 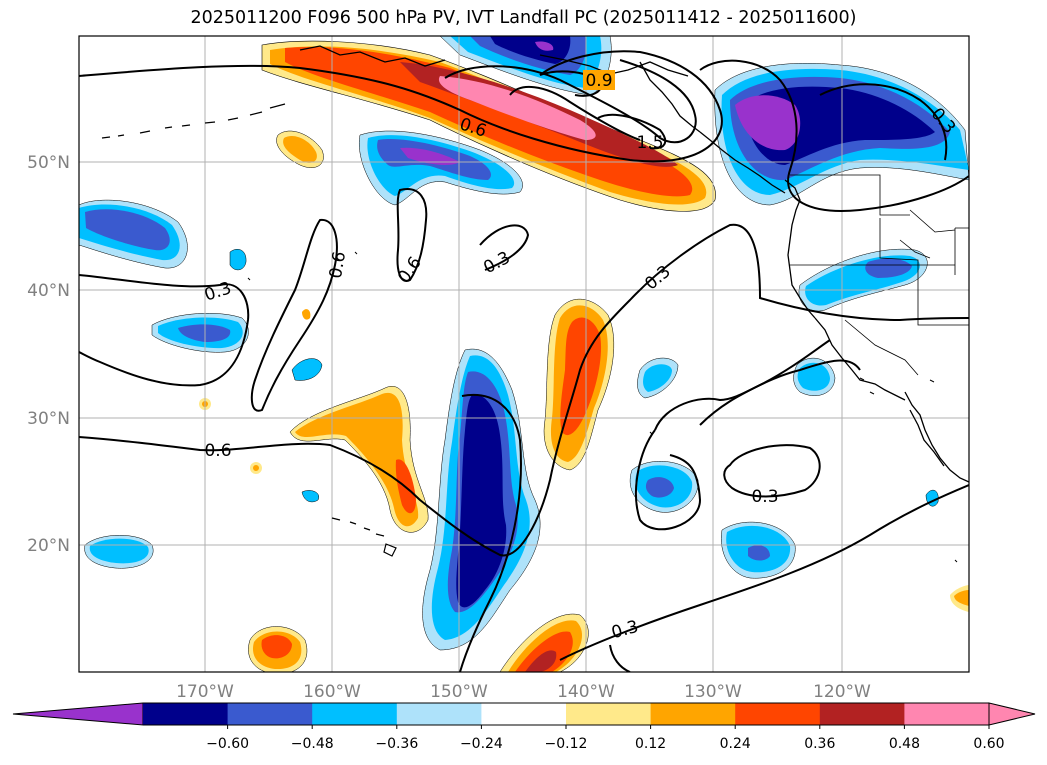 What do you see at coordinates (650, 744) in the screenshot?
I see `colorbar-tick-label: 0.12` at bounding box center [650, 744].